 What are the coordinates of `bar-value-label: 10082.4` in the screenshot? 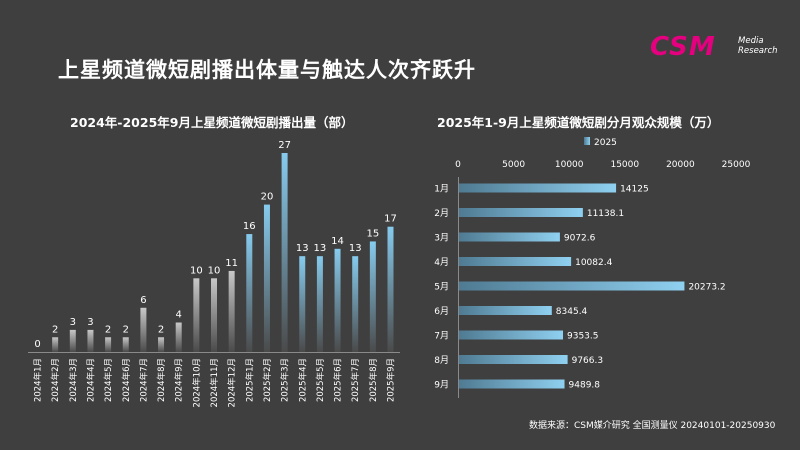 It's located at (593, 263).